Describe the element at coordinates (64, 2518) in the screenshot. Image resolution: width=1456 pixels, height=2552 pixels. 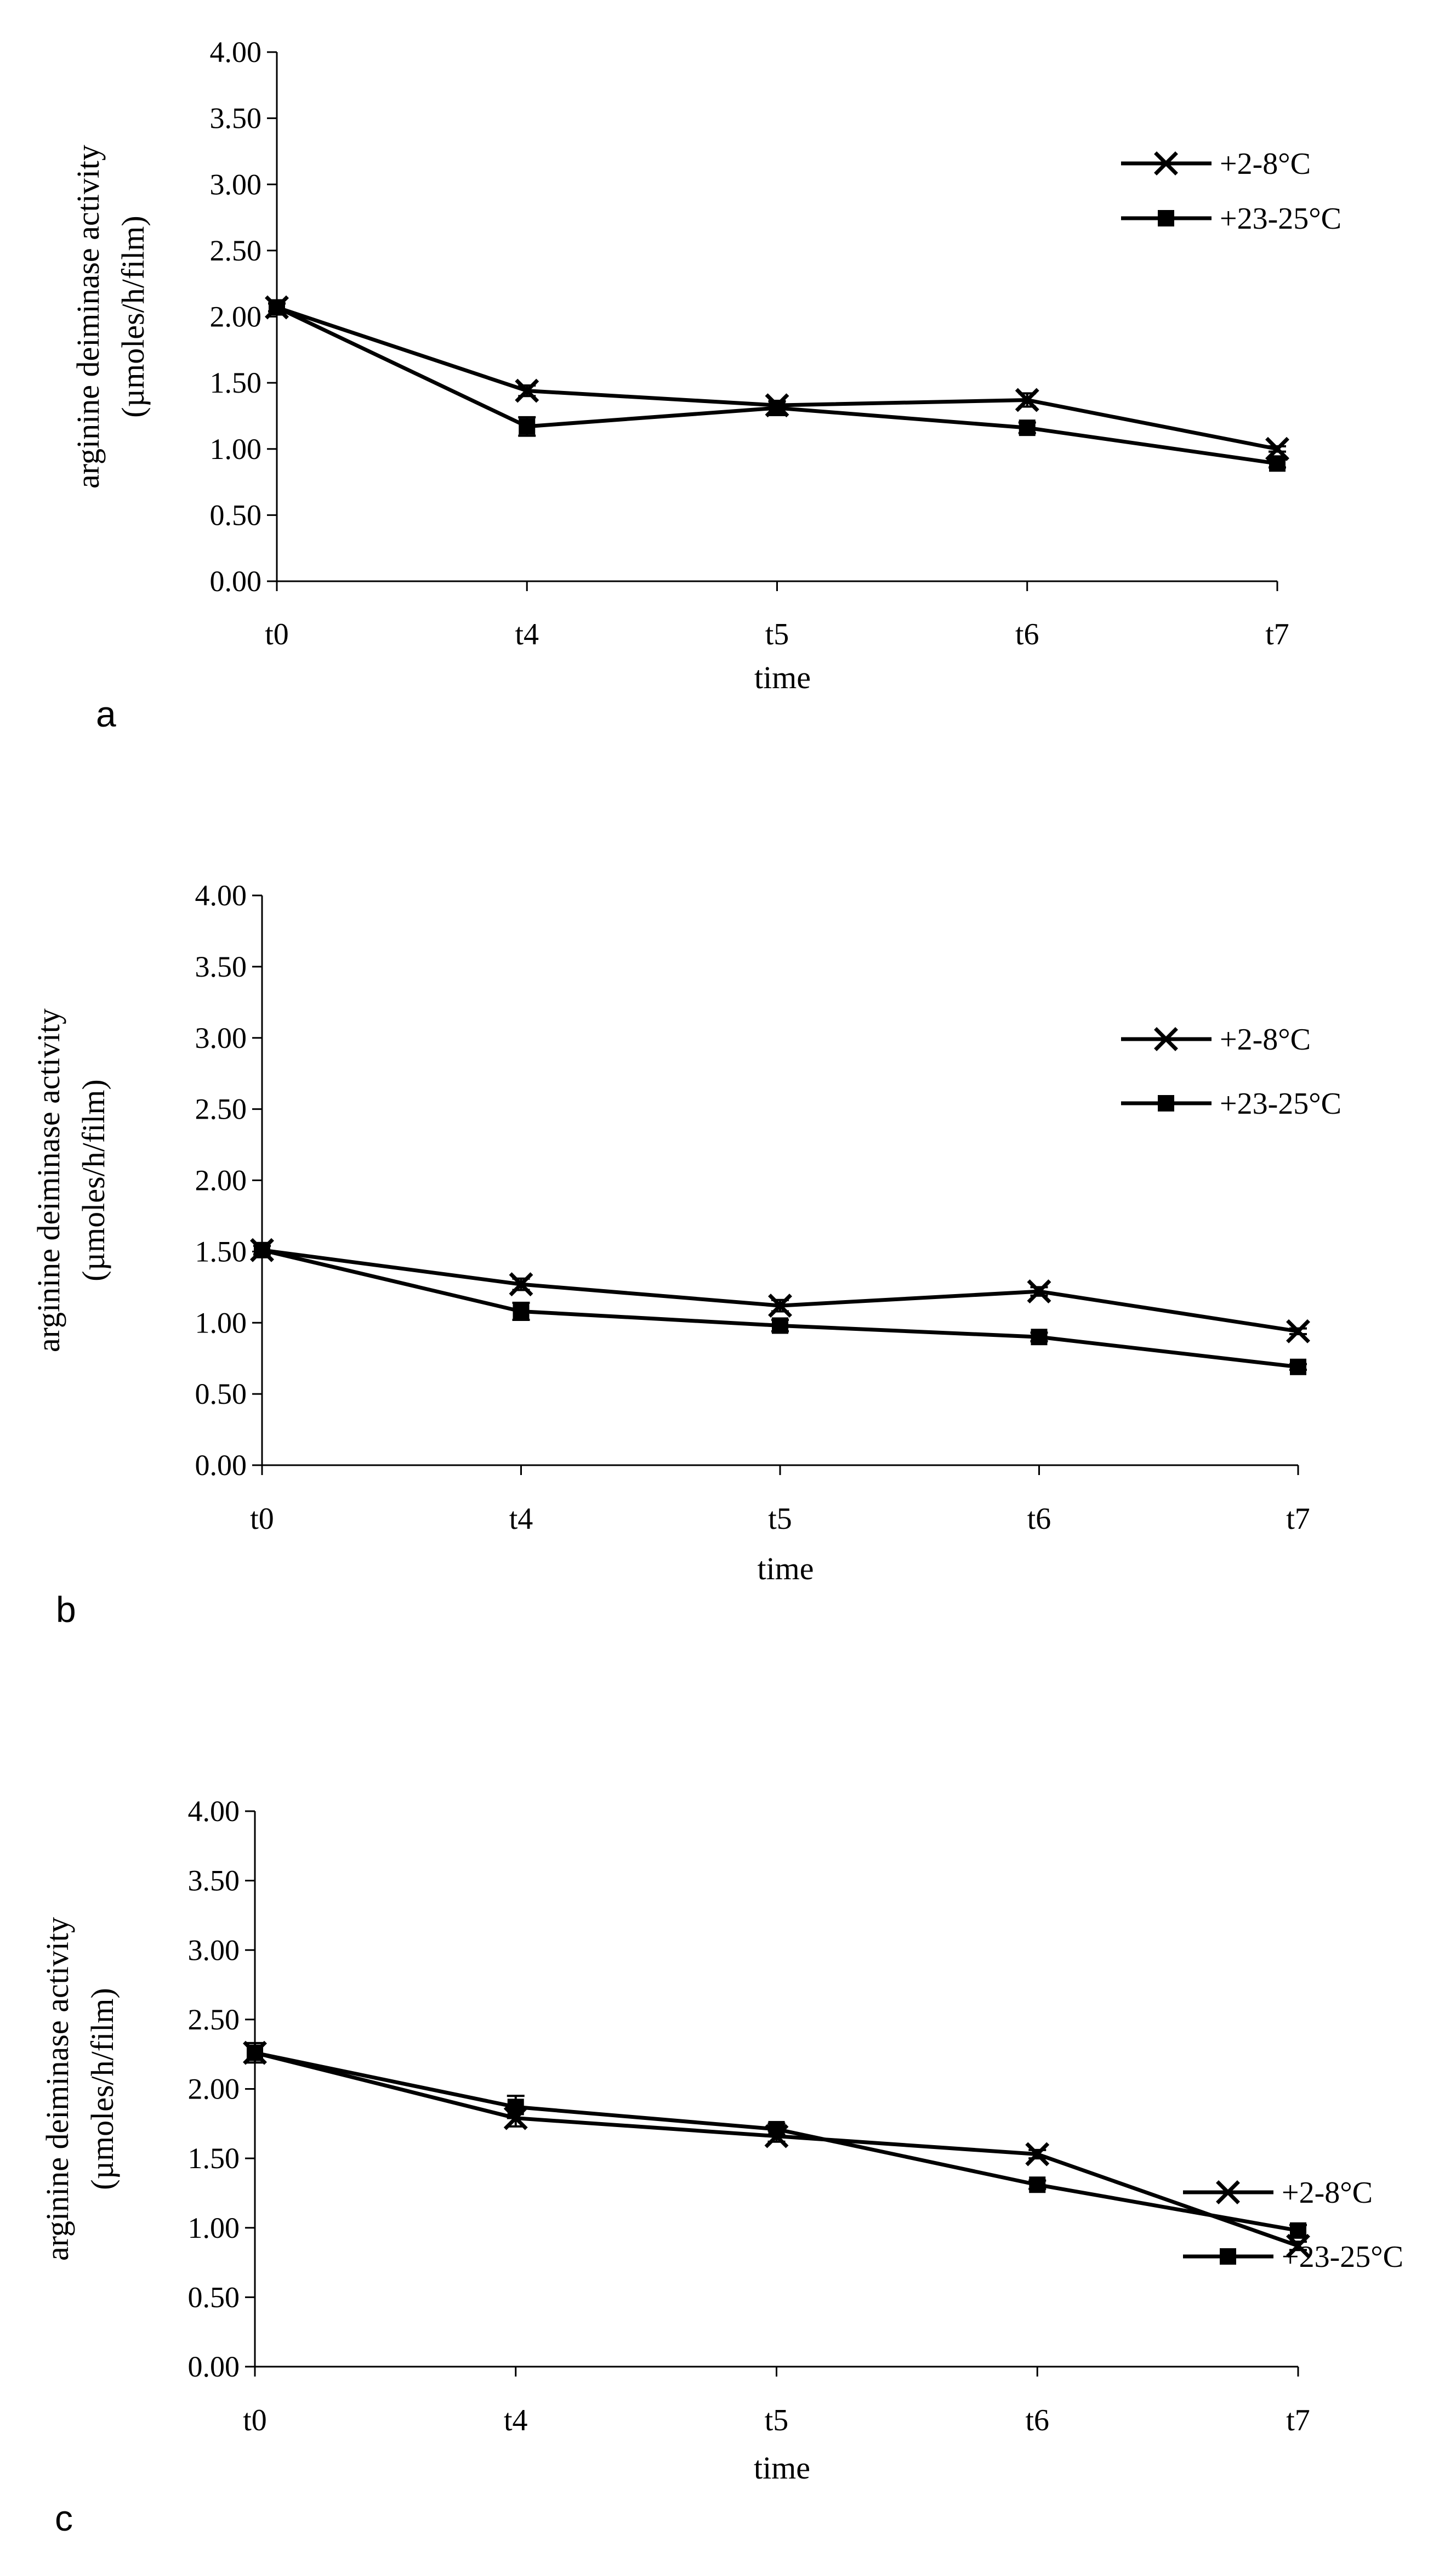
I see `panel-label: c` at that location.